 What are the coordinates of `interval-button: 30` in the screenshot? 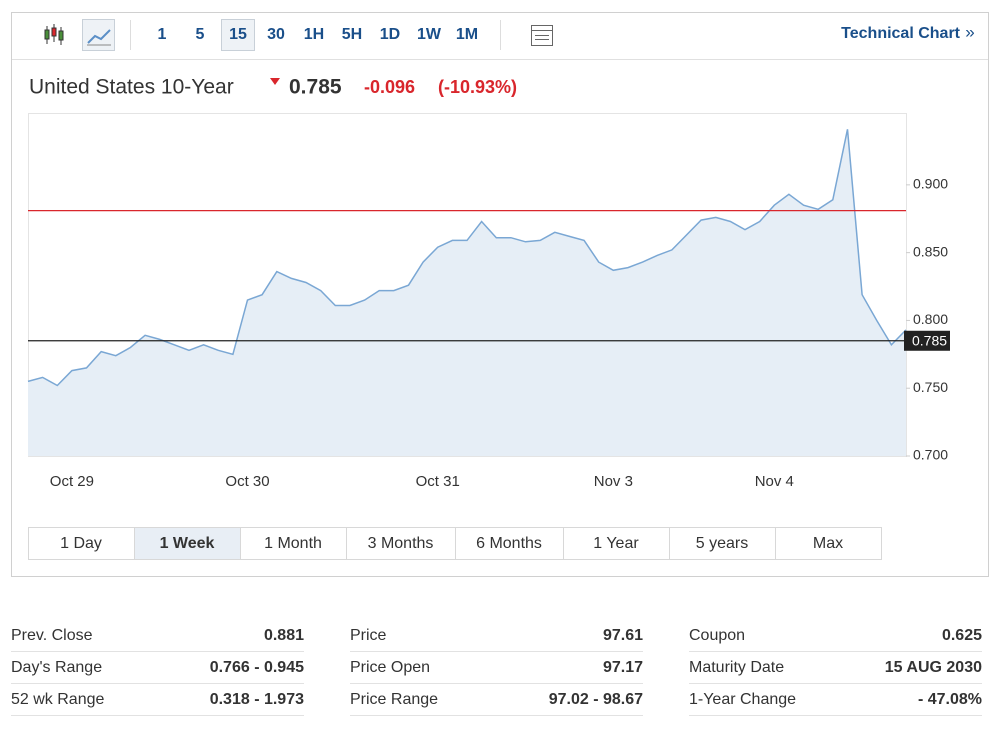 It's located at (276, 34).